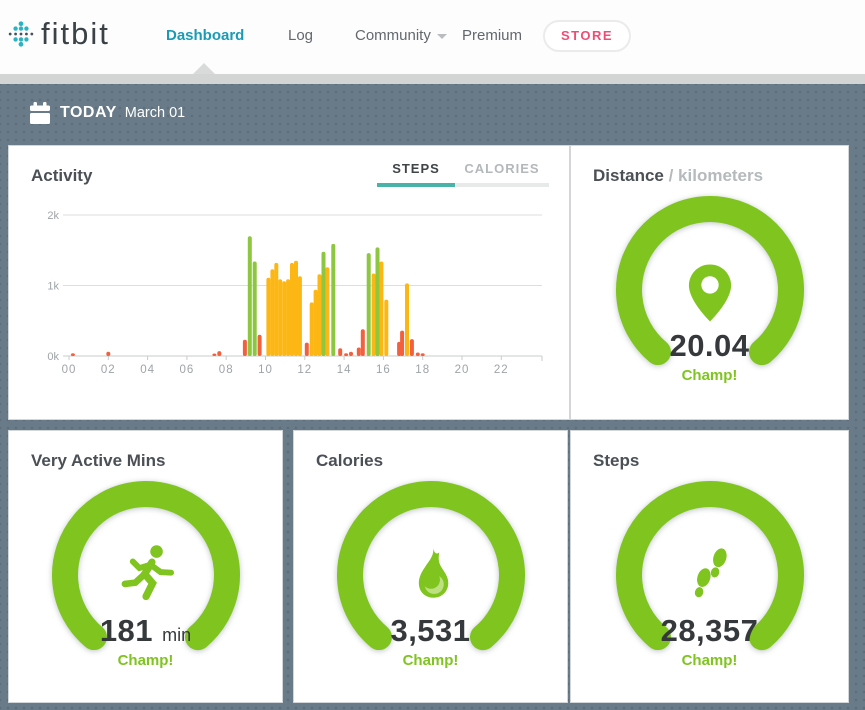 The image size is (865, 710). I want to click on steps-card: Steps 28,357 Champ!, so click(709, 566).